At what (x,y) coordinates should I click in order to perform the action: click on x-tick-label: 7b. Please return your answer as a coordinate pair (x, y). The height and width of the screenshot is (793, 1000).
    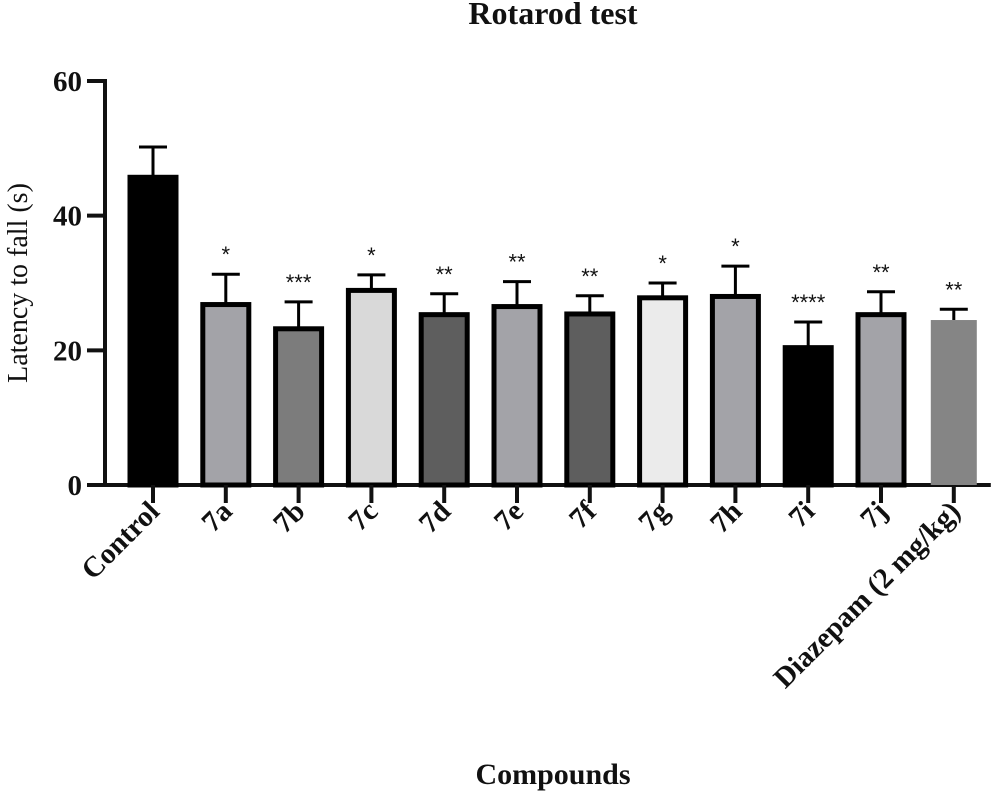
    Looking at the image, I should click on (289, 517).